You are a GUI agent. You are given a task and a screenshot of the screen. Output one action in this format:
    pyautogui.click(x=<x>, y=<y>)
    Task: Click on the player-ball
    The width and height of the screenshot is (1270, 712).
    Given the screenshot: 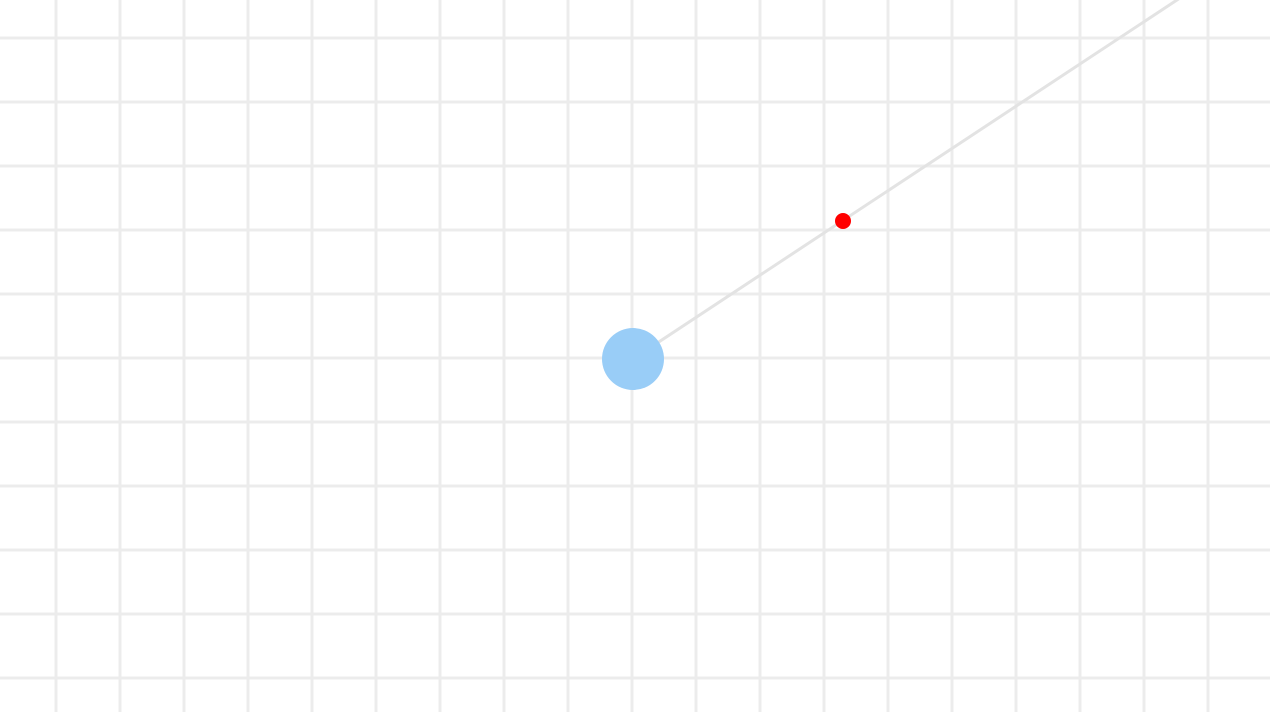 What is the action you would take?
    pyautogui.click(x=633, y=359)
    